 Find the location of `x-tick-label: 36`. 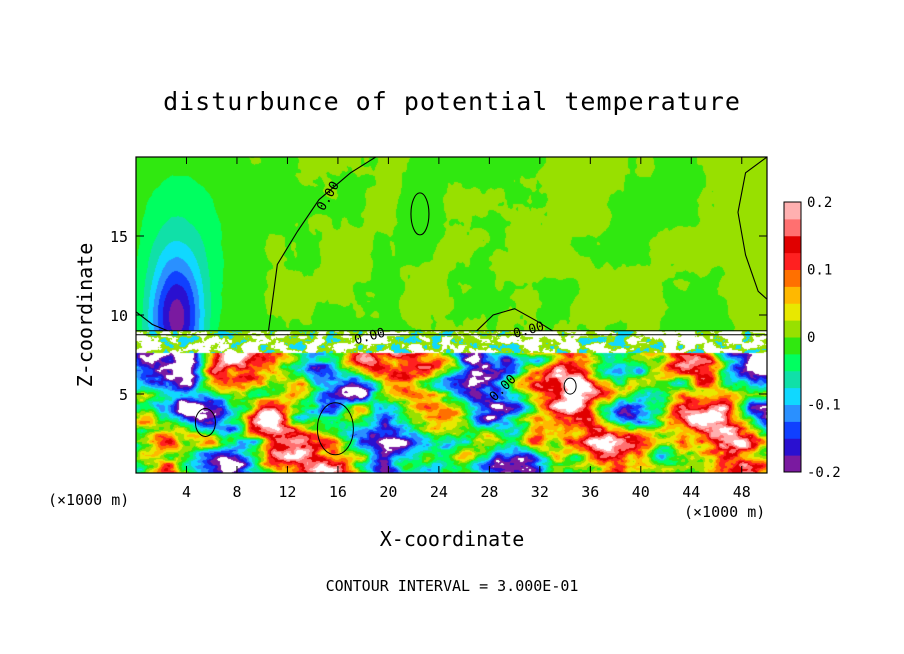

x-tick-label: 36 is located at coordinates (590, 492).